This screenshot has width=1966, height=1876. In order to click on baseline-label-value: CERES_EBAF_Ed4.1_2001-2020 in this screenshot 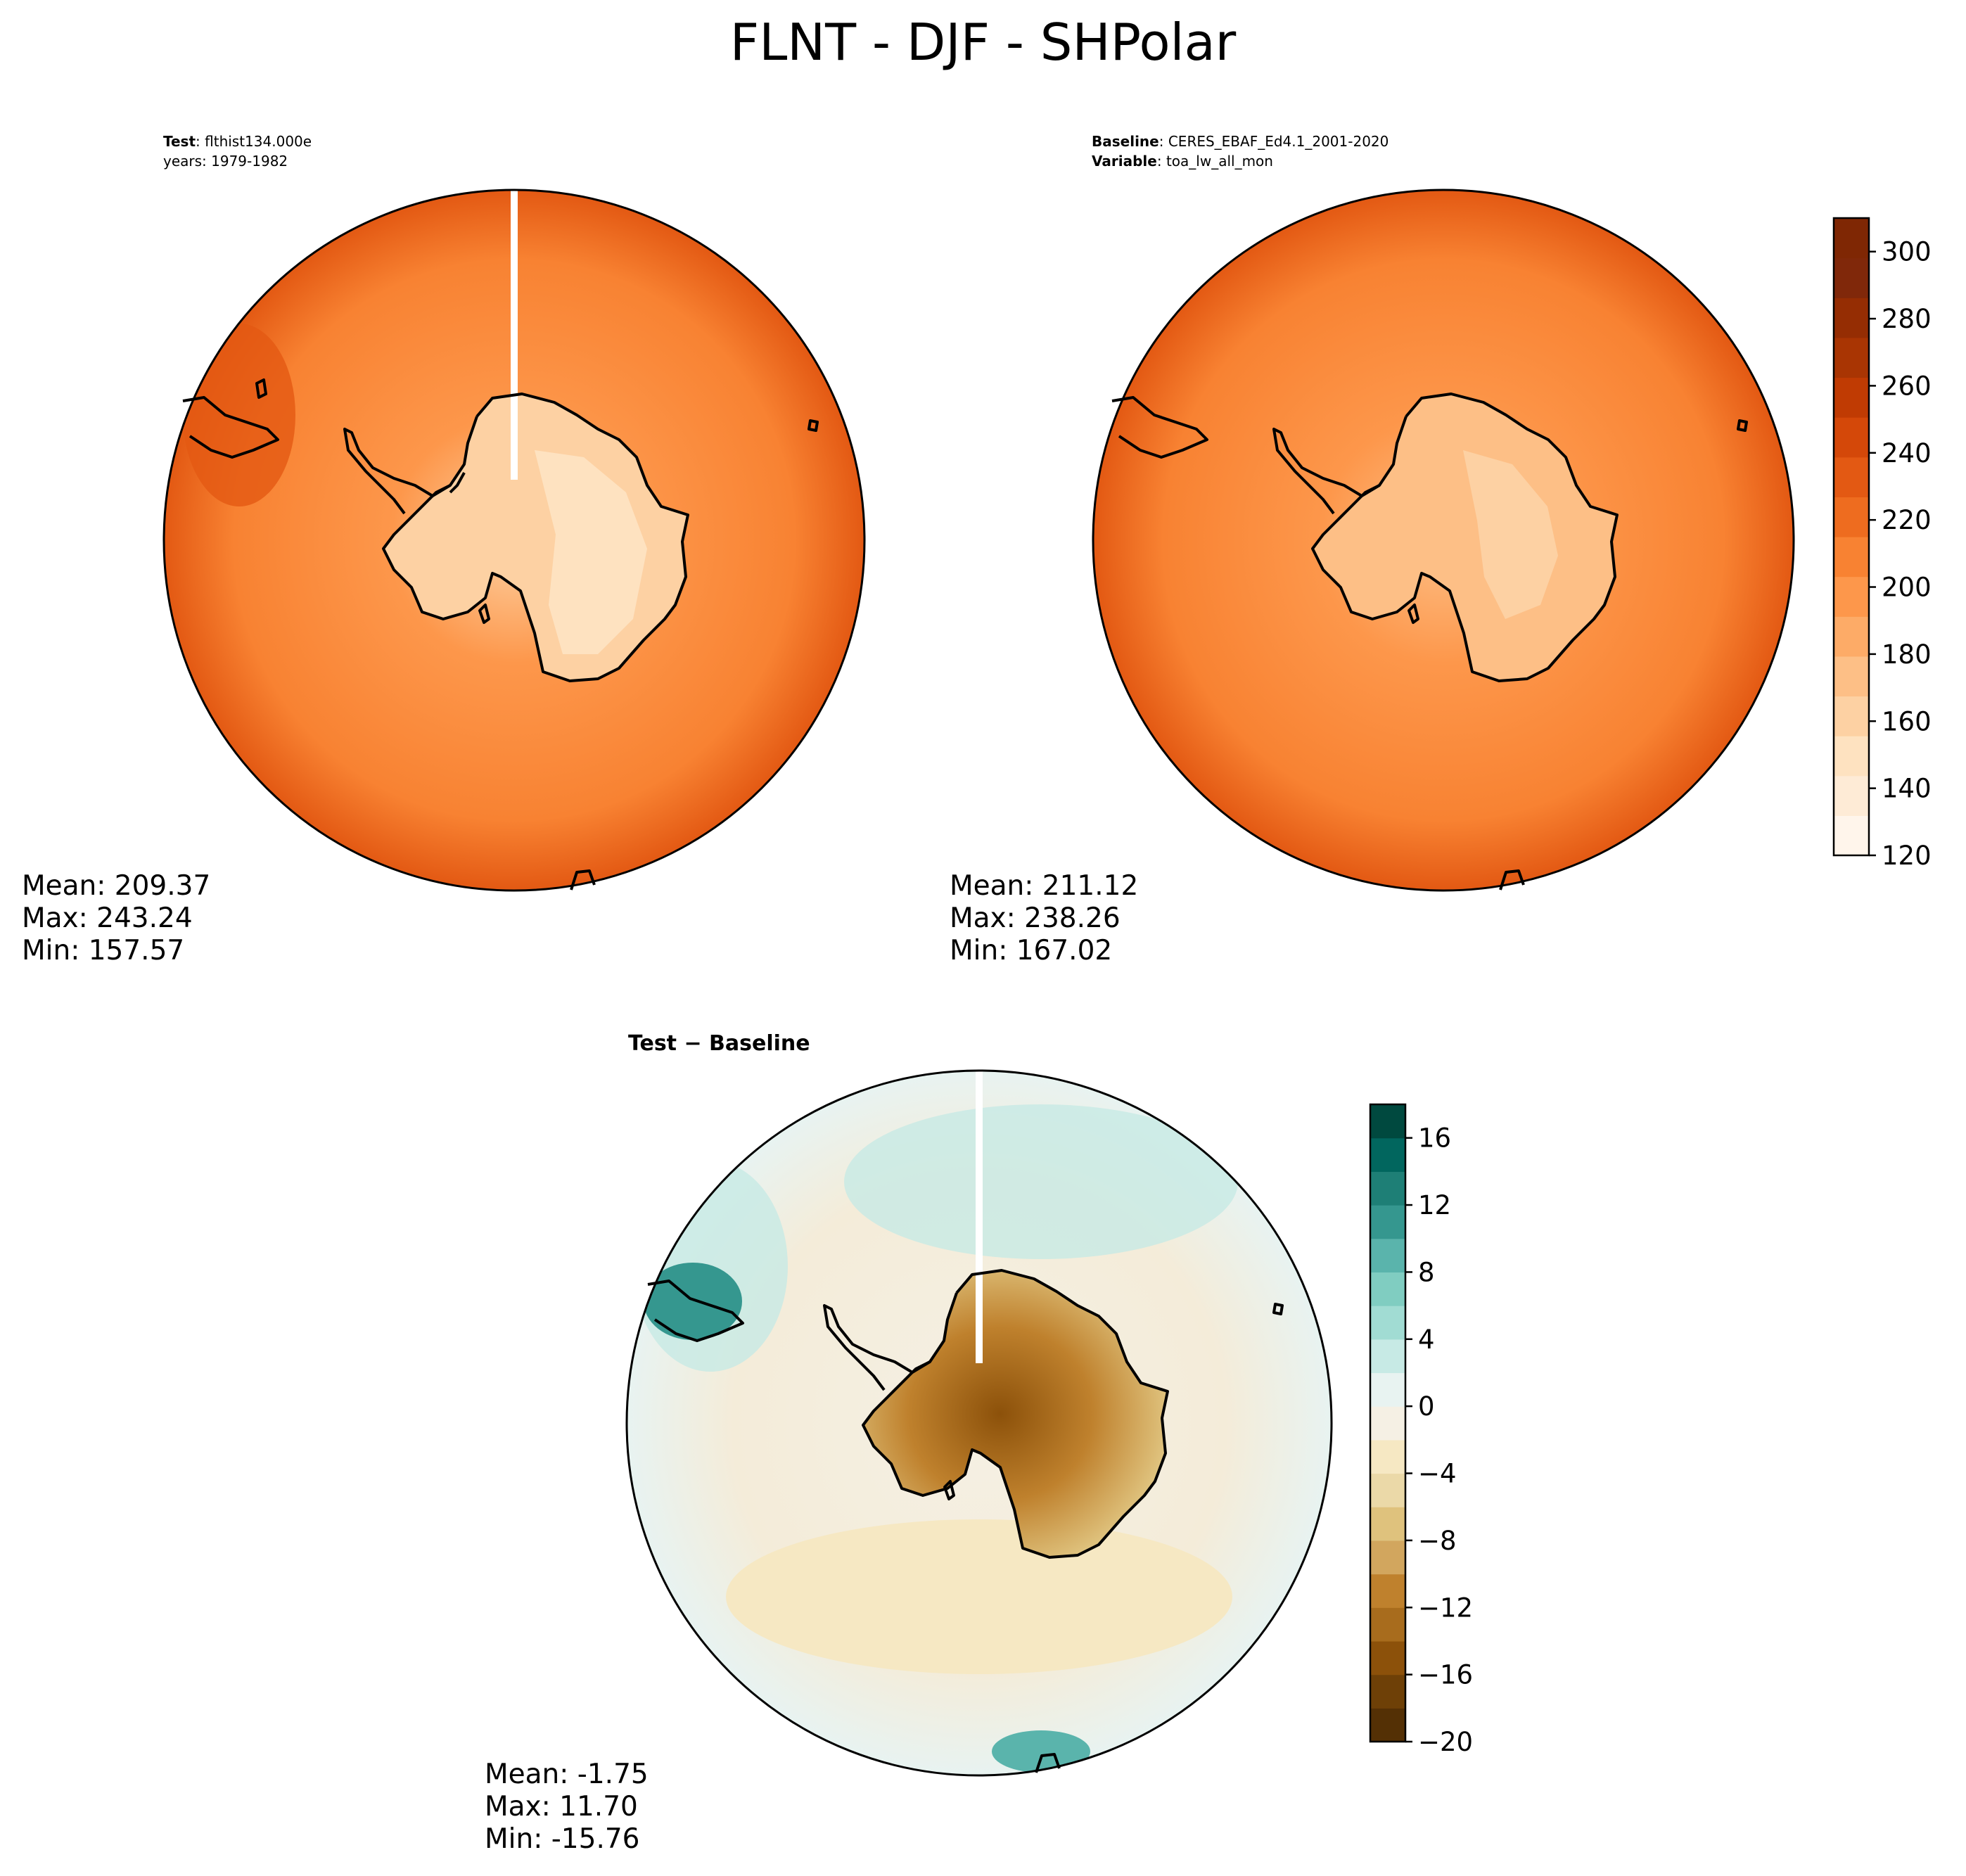, I will do `click(1278, 141)`.